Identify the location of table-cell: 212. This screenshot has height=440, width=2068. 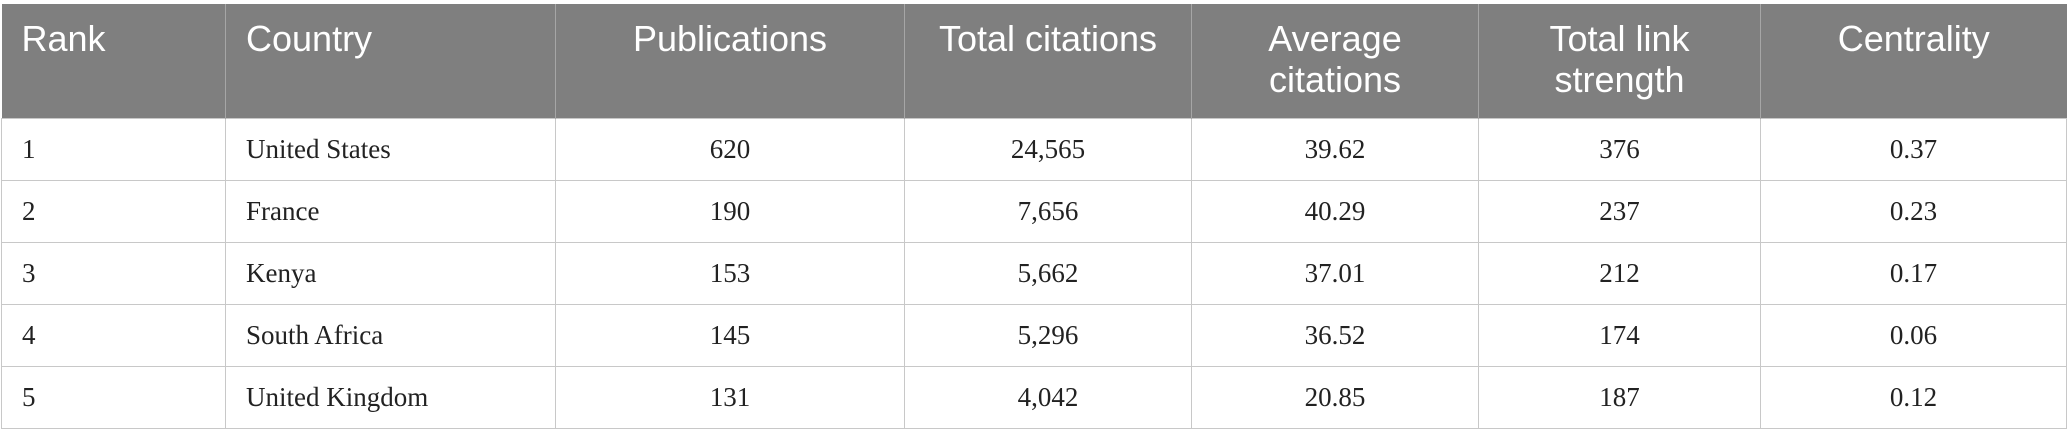
(1619, 273).